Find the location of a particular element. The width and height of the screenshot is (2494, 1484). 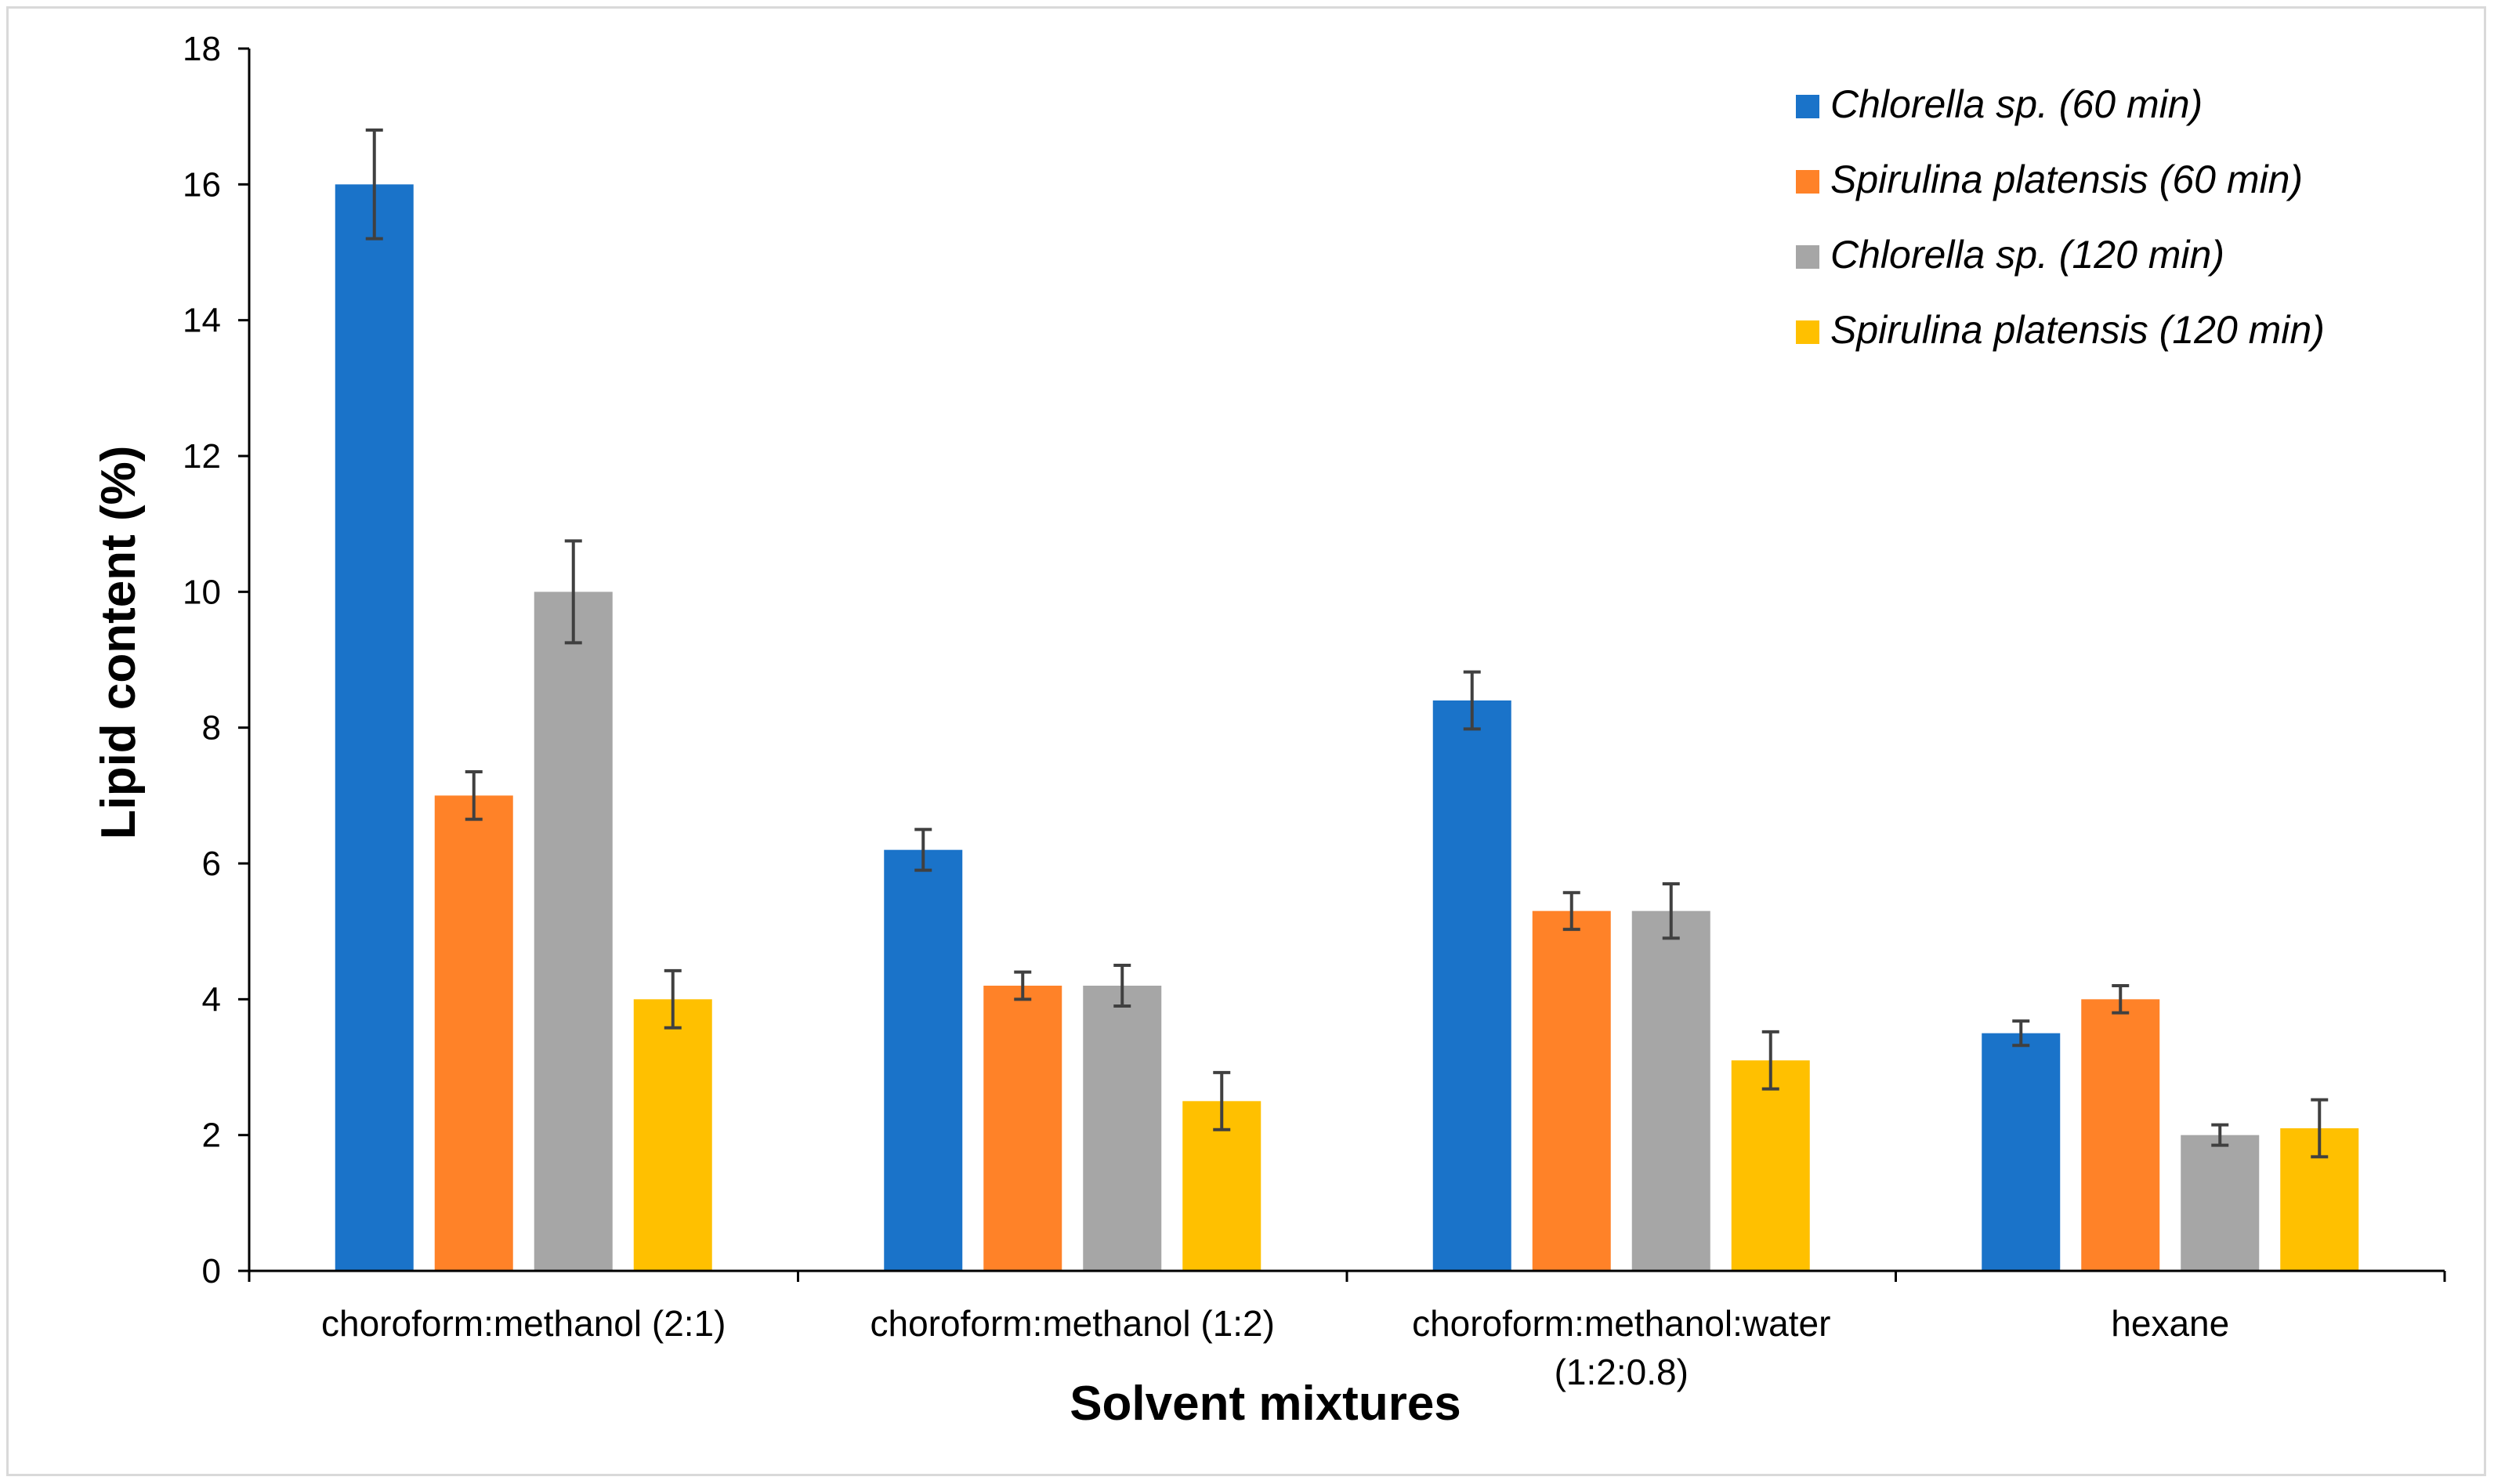

y-tick-label: 12 is located at coordinates (202, 456).